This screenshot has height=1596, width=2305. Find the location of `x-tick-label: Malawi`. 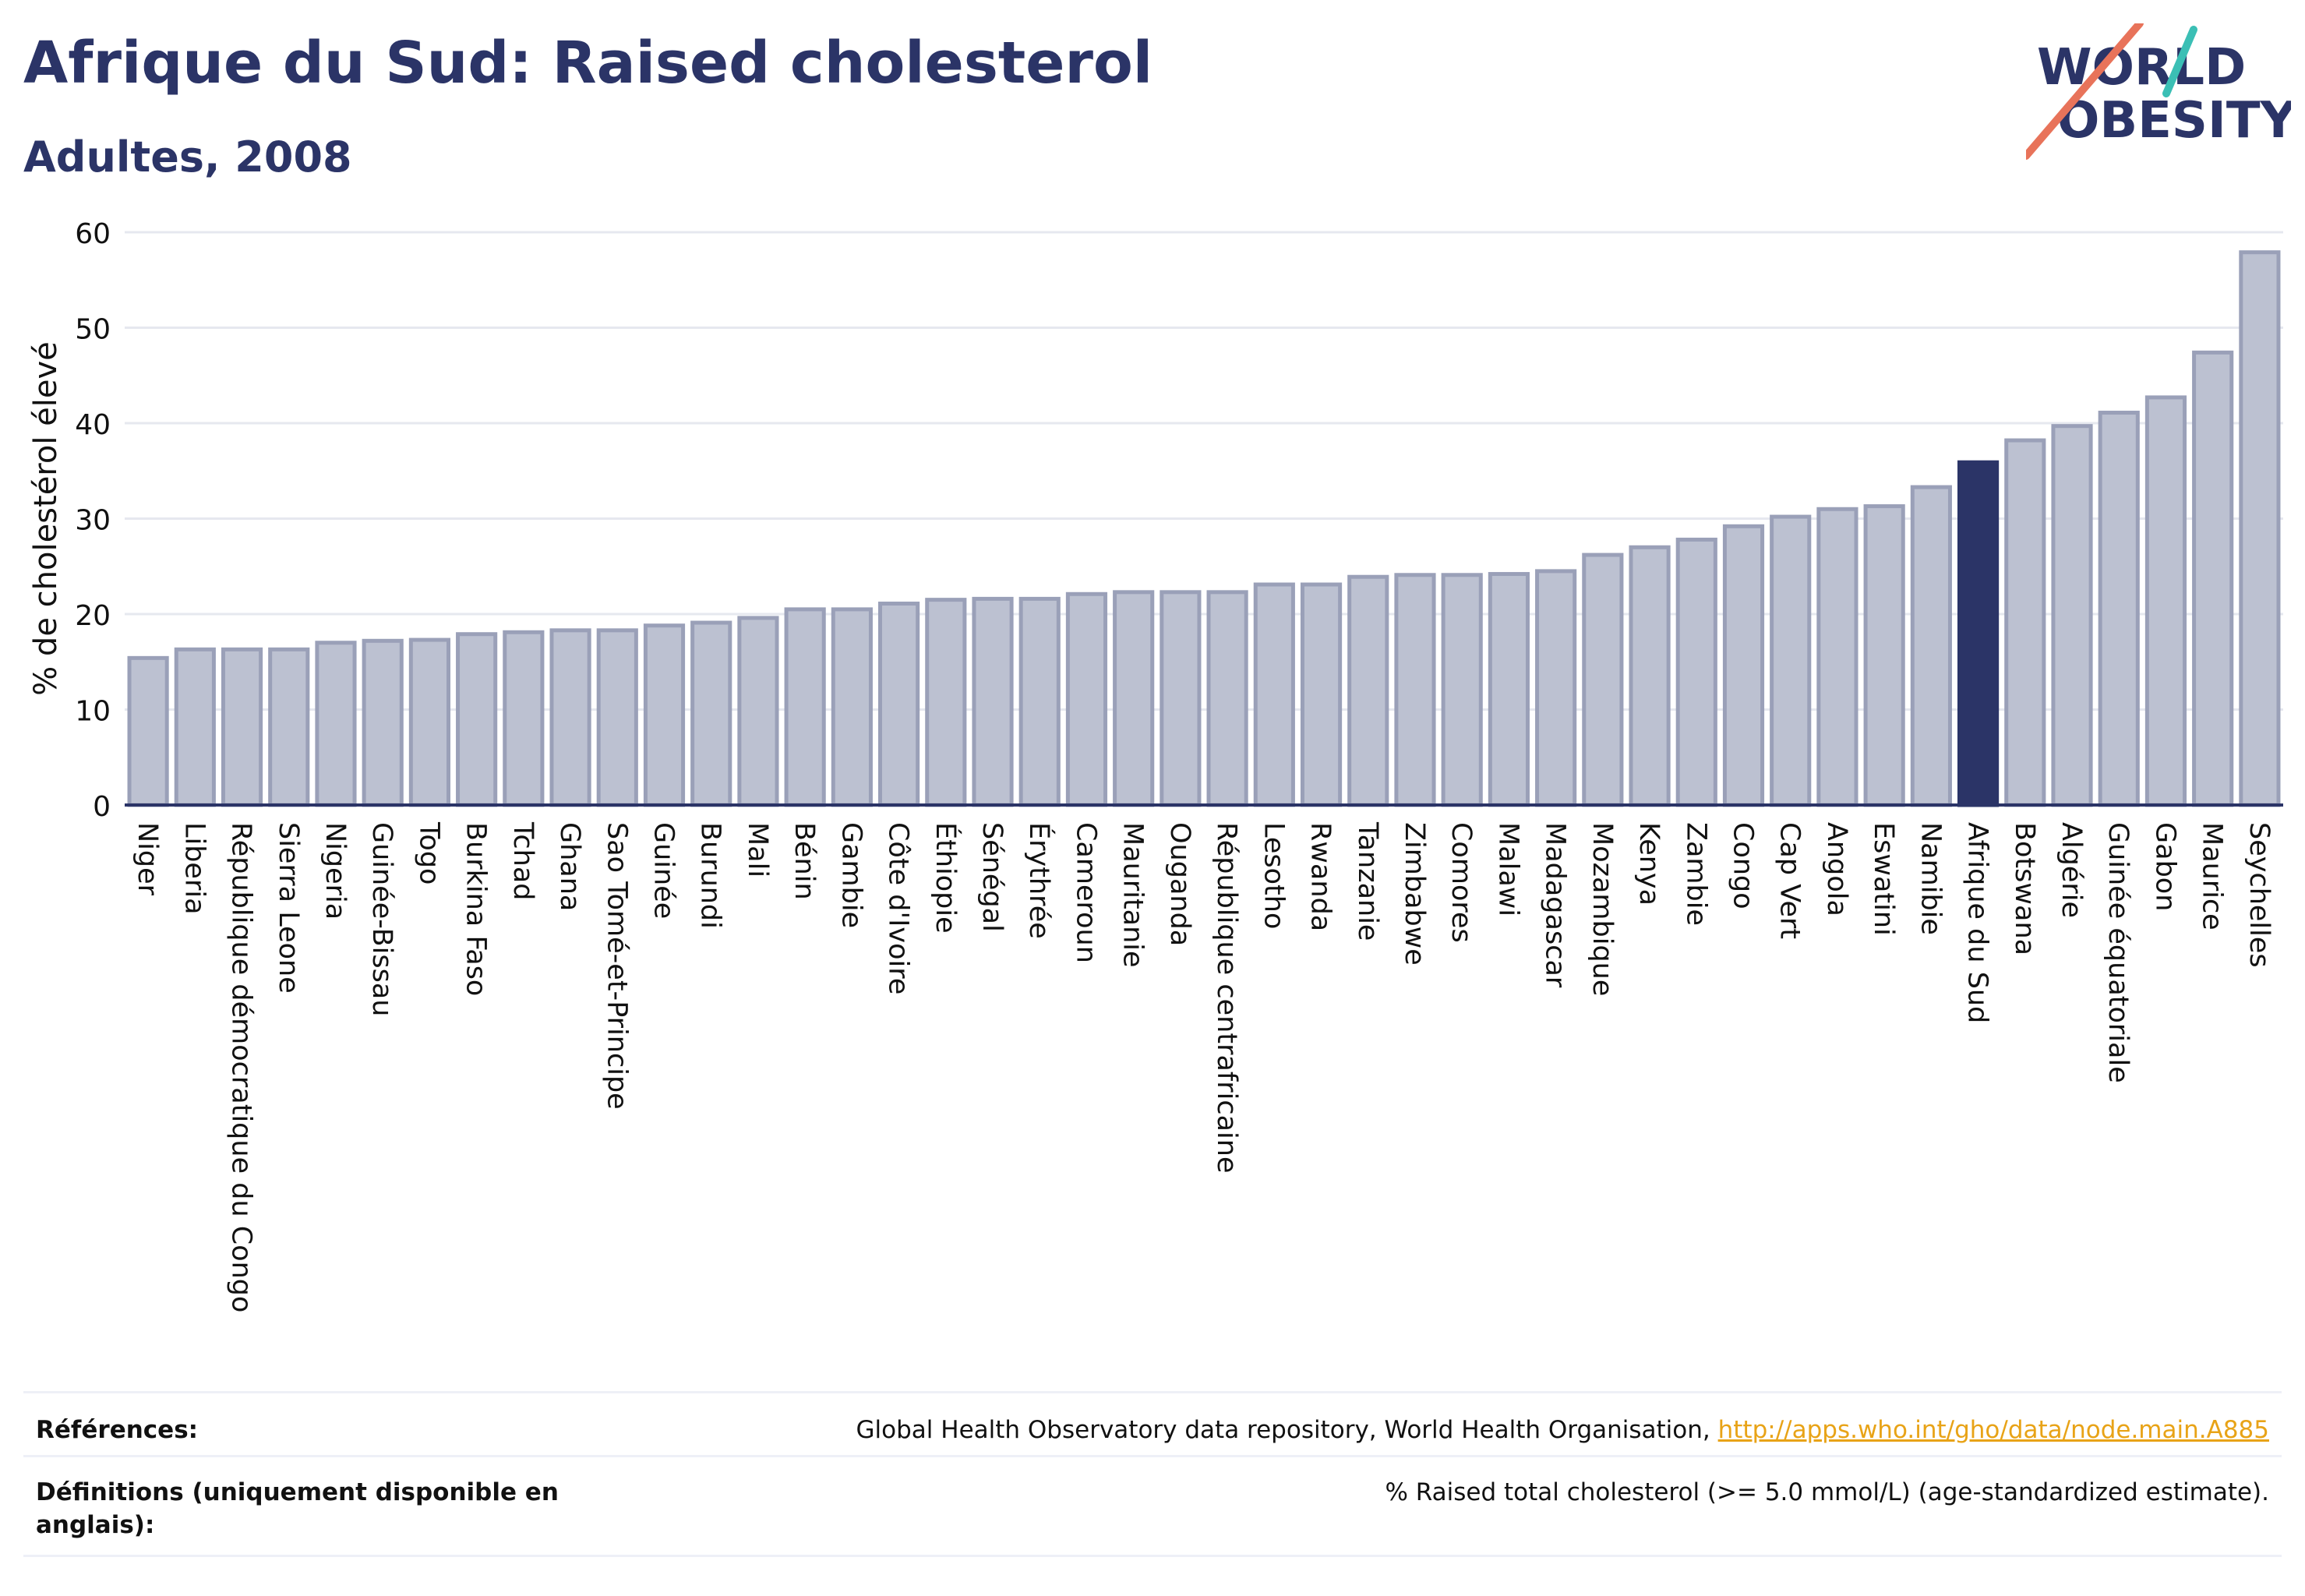

x-tick-label: Malawi is located at coordinates (1507, 869).